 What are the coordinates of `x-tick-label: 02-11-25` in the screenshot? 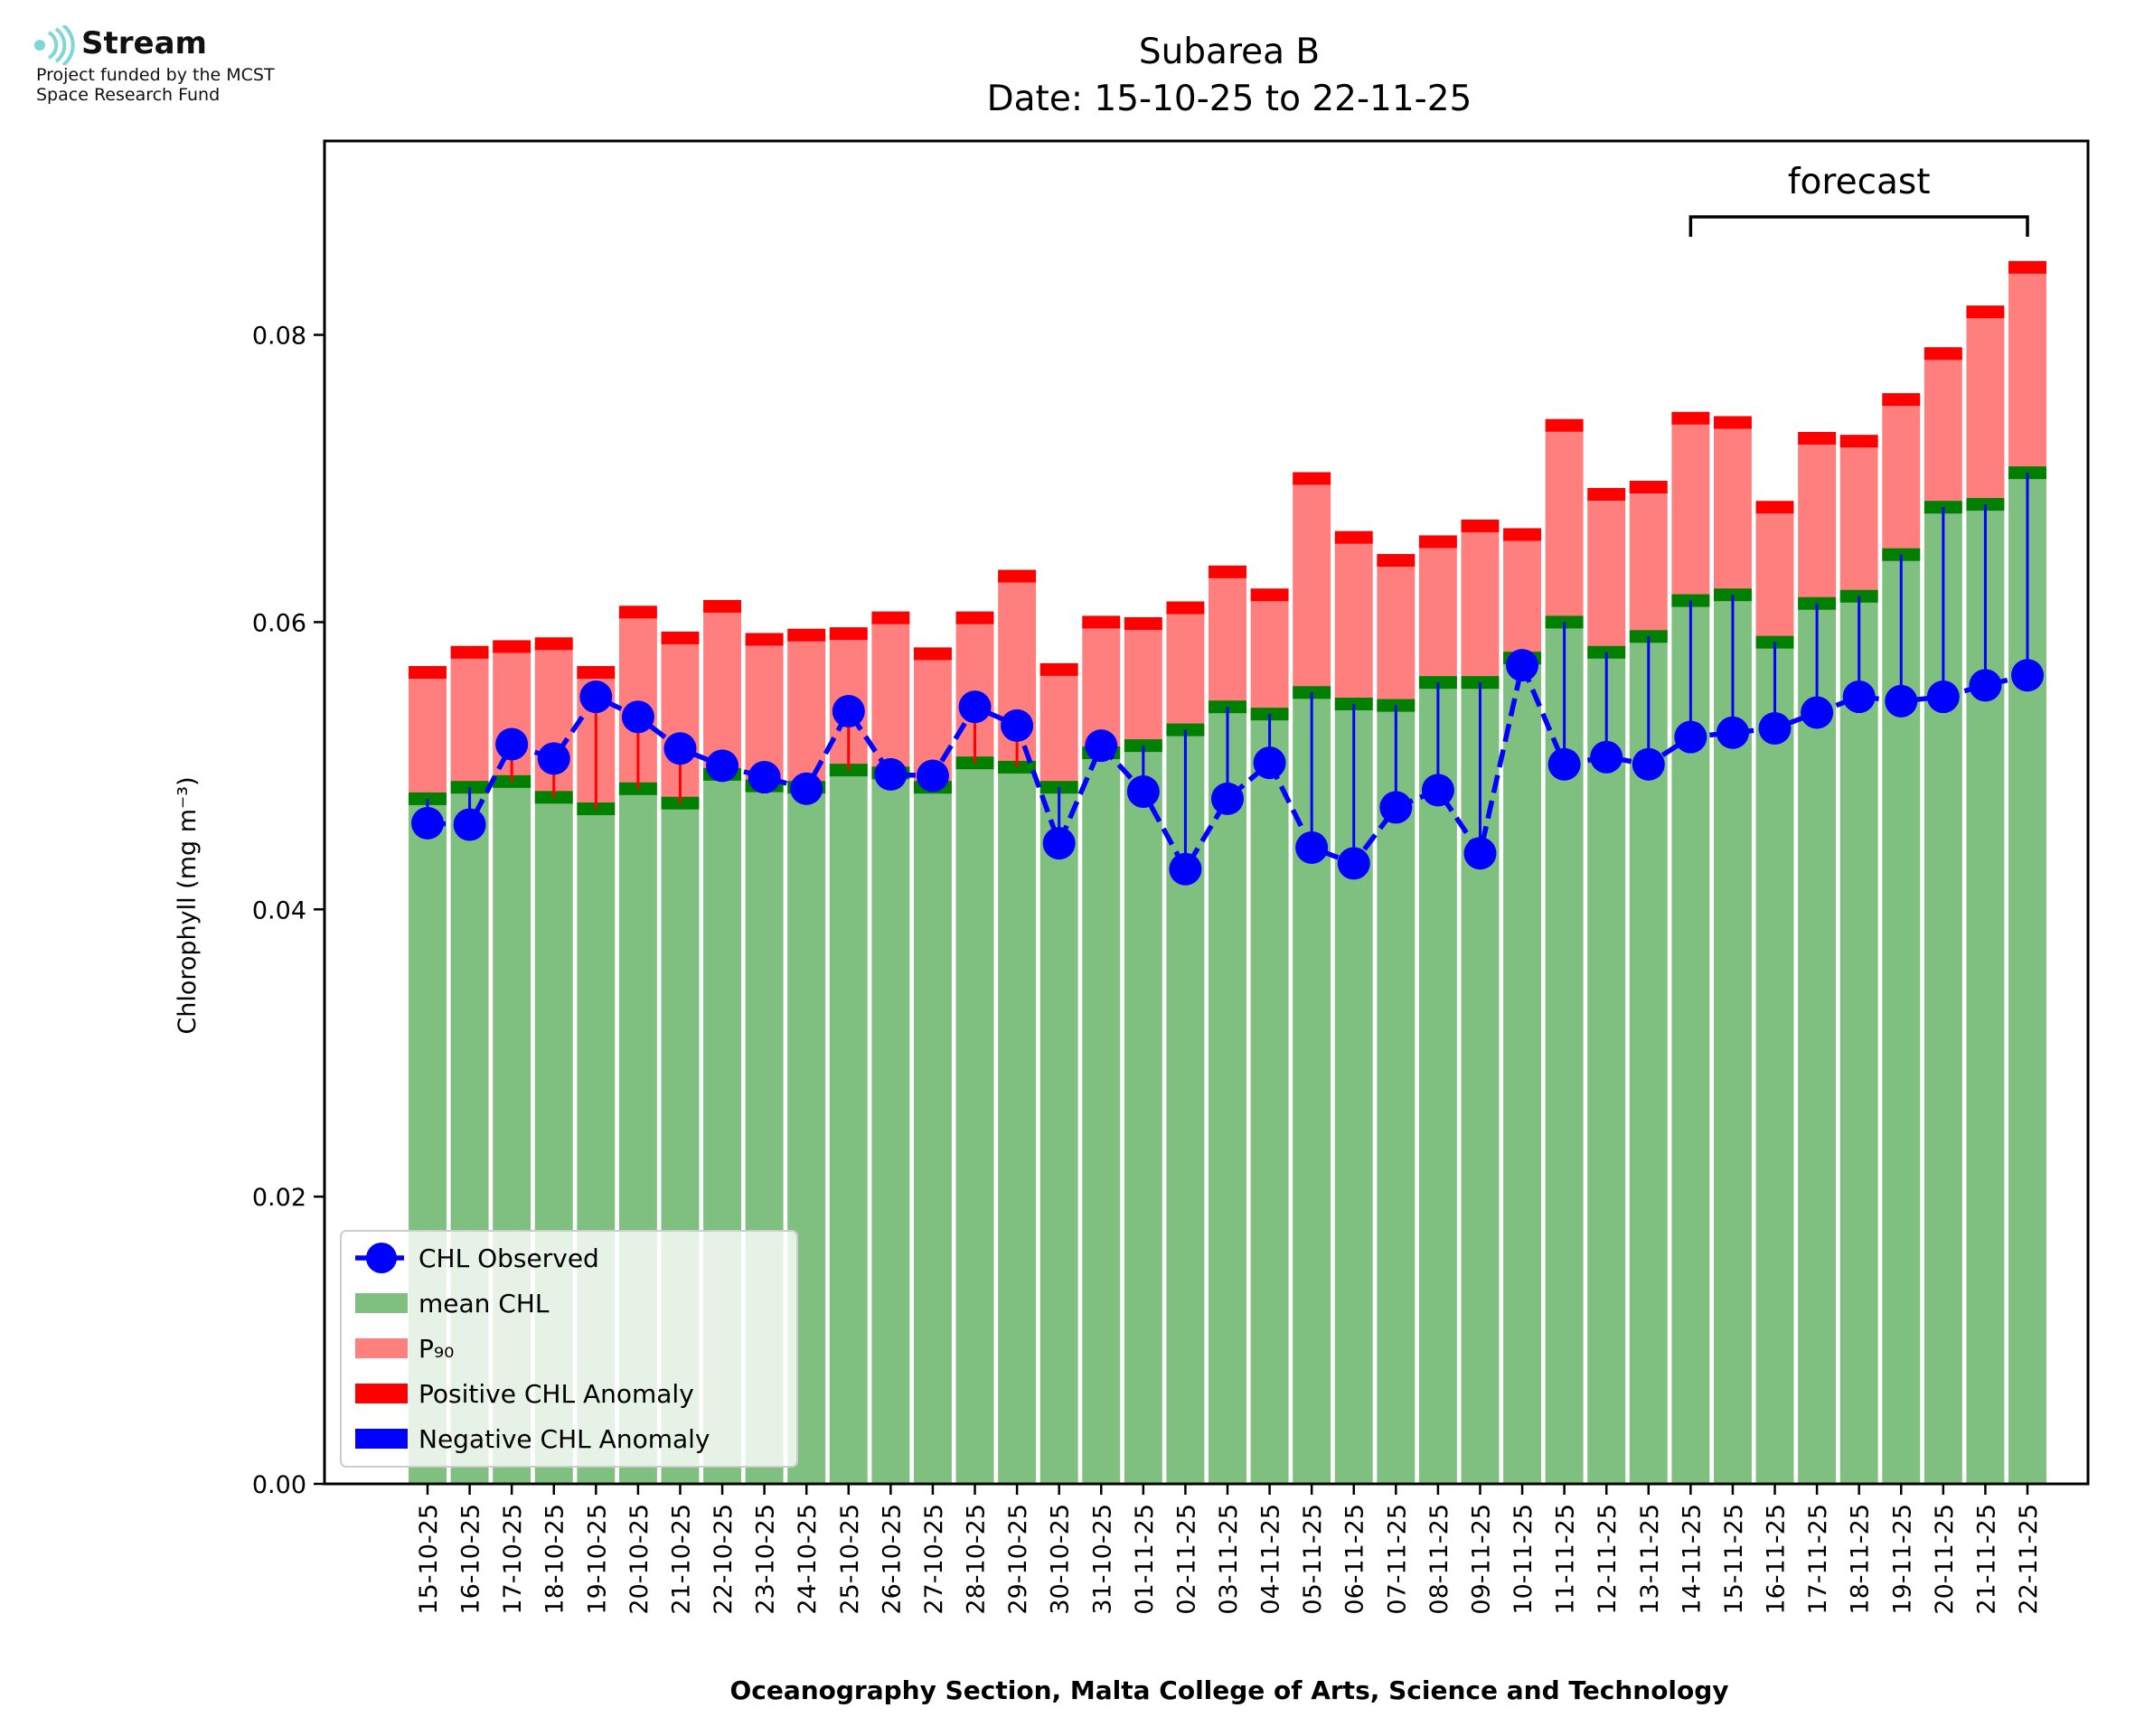 It's located at (1186, 1560).